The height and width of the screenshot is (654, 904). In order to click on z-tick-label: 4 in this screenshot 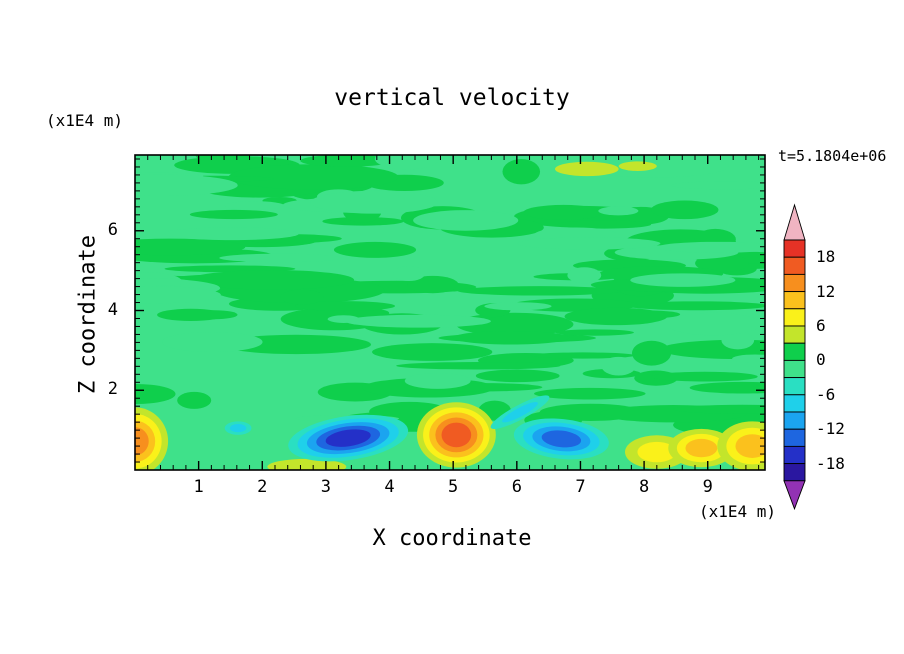, I will do `click(112, 309)`.